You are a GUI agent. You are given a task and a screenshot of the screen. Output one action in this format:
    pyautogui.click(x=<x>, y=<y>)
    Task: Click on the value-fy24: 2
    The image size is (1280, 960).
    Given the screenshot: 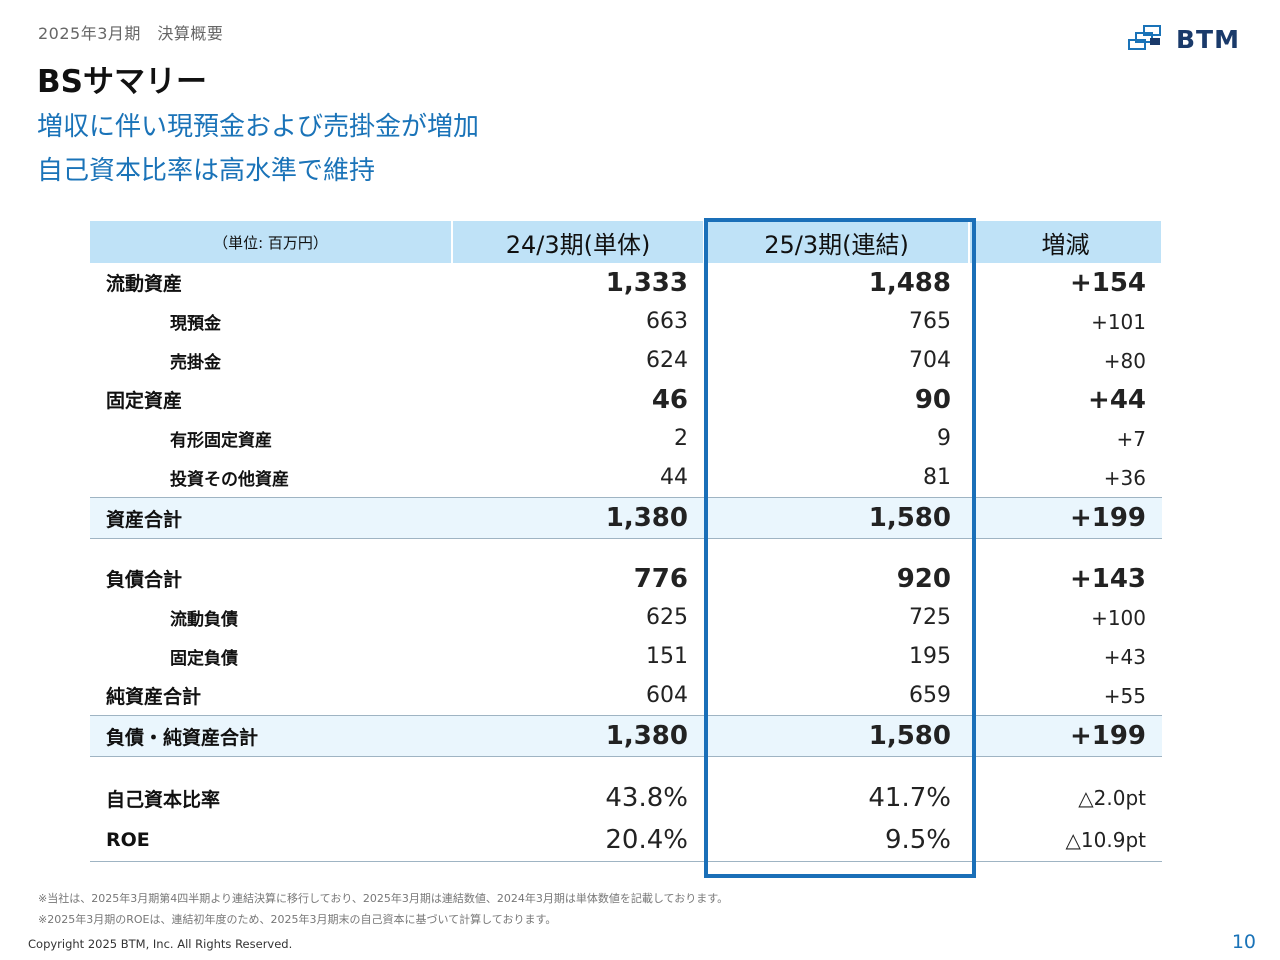 What is the action you would take?
    pyautogui.click(x=681, y=438)
    